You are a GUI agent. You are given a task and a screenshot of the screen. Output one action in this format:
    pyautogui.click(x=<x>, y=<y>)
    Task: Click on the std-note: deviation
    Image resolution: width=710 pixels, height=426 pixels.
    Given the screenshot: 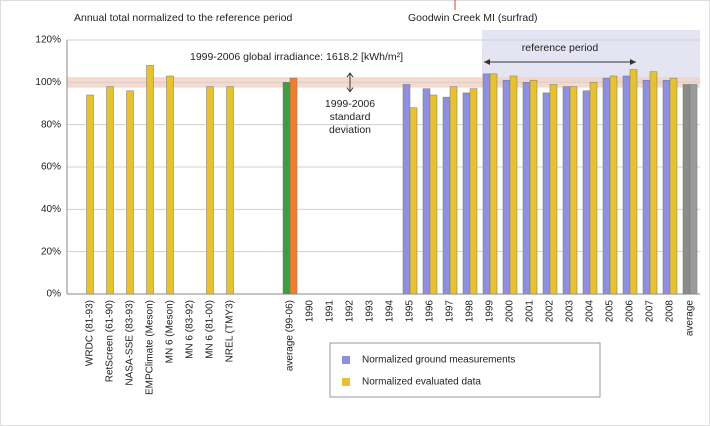 What is the action you would take?
    pyautogui.click(x=350, y=130)
    